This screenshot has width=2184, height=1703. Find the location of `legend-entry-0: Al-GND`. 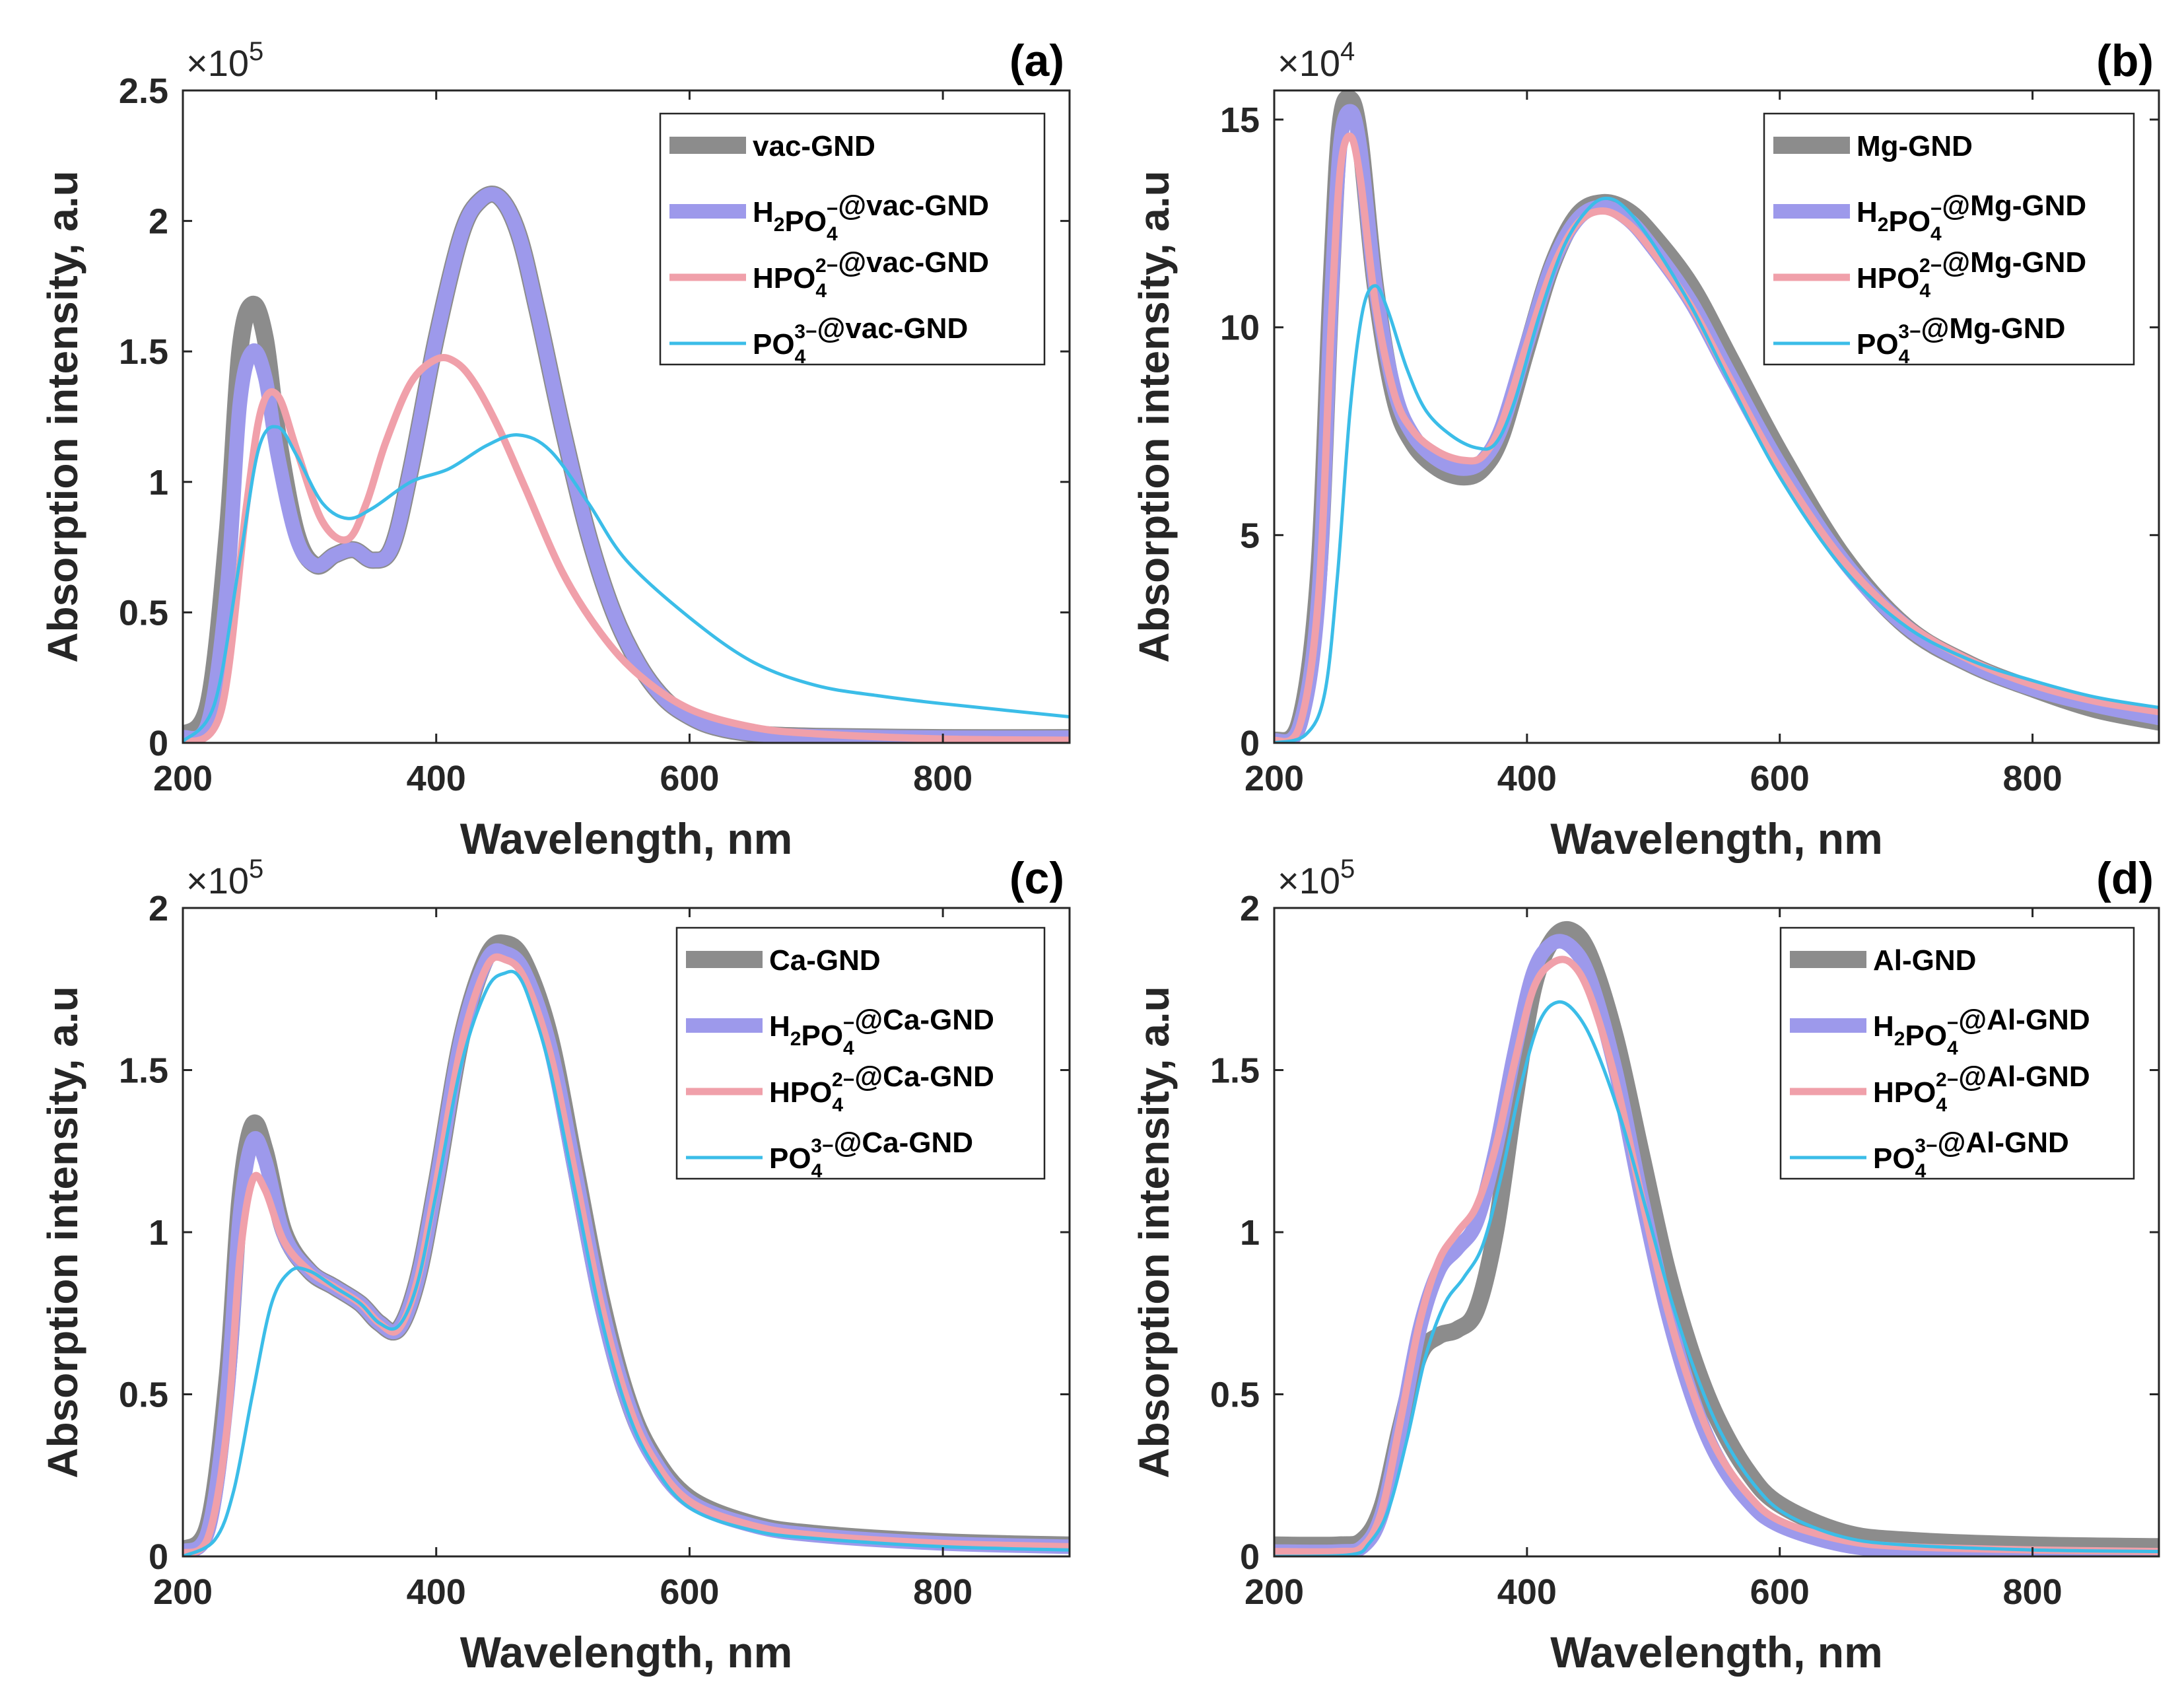

legend-entry-0: Al-GND is located at coordinates (1924, 960).